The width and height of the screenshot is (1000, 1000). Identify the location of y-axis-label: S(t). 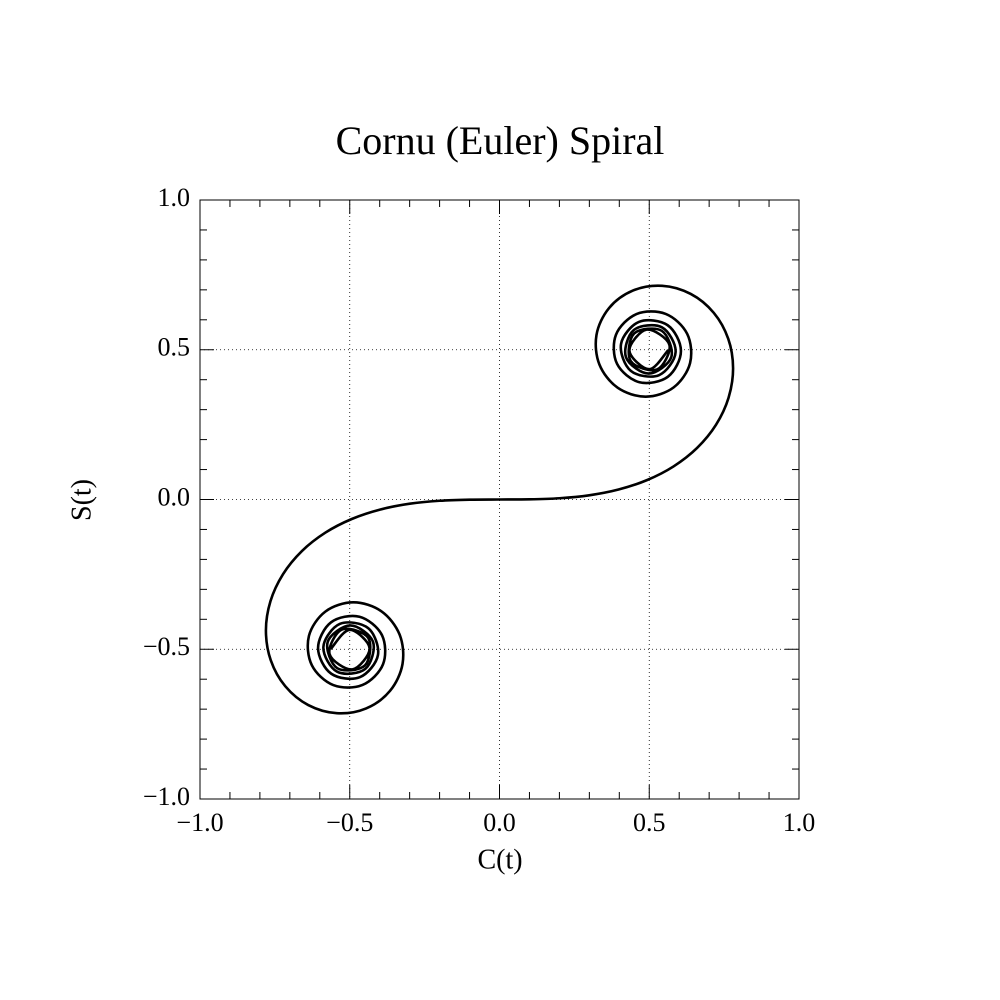
(81, 500).